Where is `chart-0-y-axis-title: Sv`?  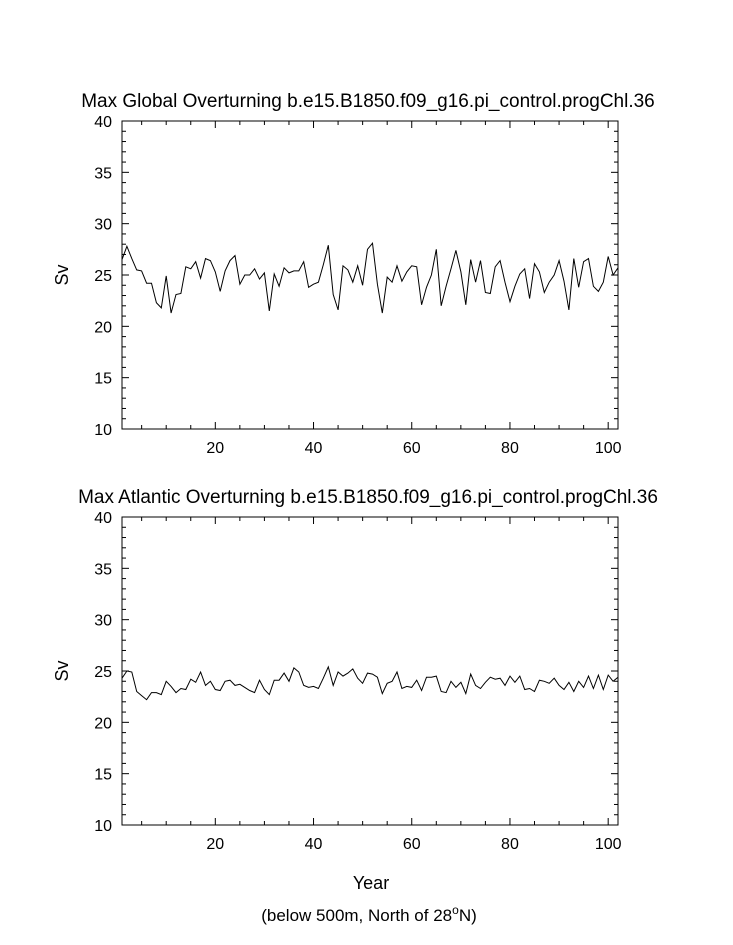
chart-0-y-axis-title: Sv is located at coordinates (62, 274).